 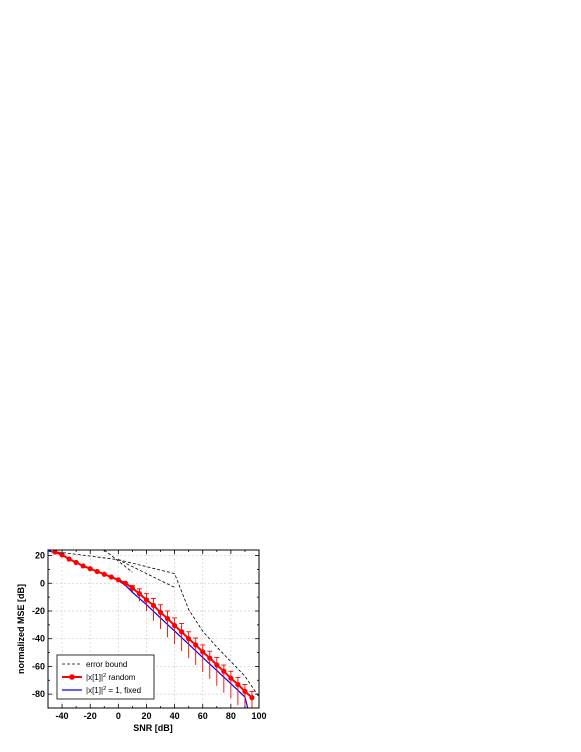 What do you see at coordinates (62, 716) in the screenshot?
I see `x-tick-label: -40` at bounding box center [62, 716].